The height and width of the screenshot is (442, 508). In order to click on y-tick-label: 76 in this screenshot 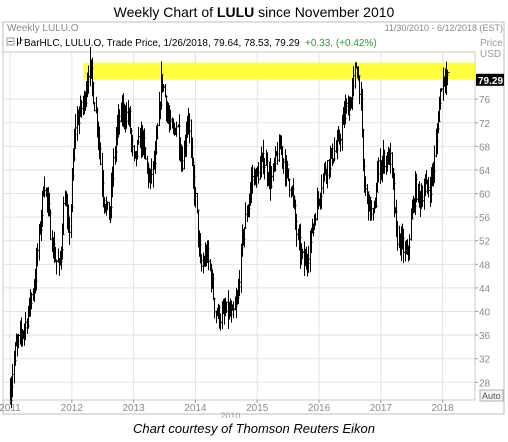, I will do `click(485, 100)`.